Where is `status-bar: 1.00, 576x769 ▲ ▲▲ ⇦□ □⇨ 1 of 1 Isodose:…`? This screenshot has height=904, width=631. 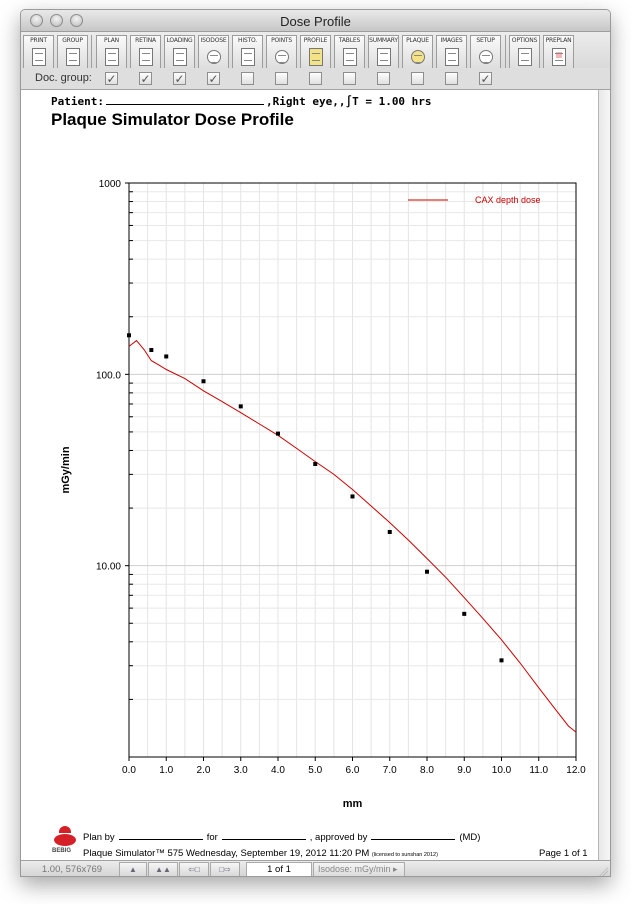 status-bar: 1.00, 576x769 ▲ ▲▲ ⇦□ □⇨ 1 of 1 Isodose:… is located at coordinates (315, 868).